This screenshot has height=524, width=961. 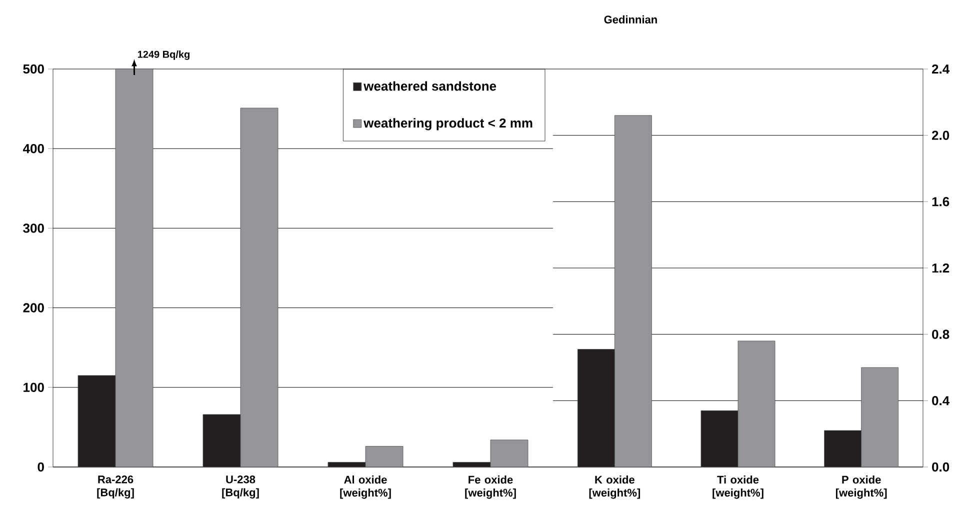 What do you see at coordinates (941, 334) in the screenshot?
I see `y2-tick-label: 0.8` at bounding box center [941, 334].